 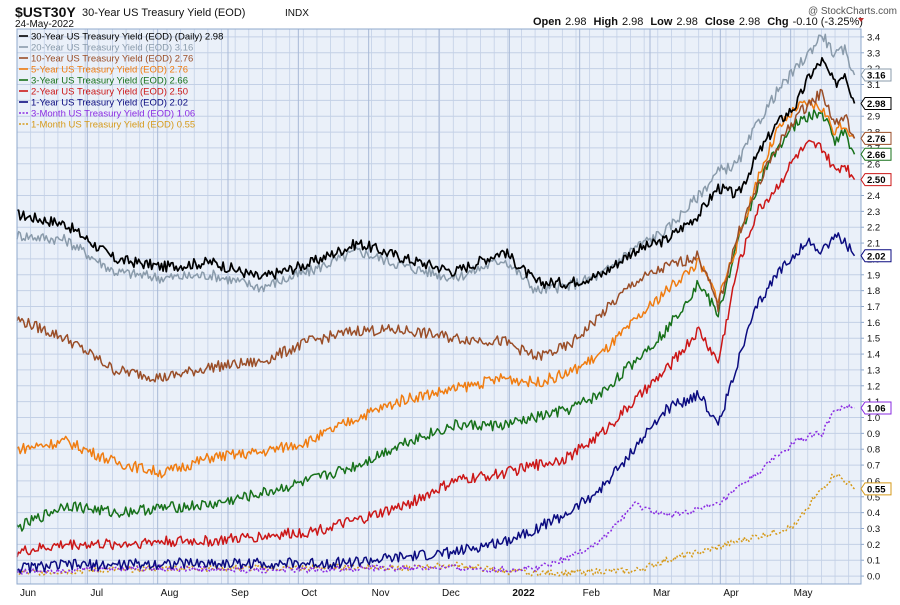 What do you see at coordinates (661, 22) in the screenshot?
I see `low-label: Low` at bounding box center [661, 22].